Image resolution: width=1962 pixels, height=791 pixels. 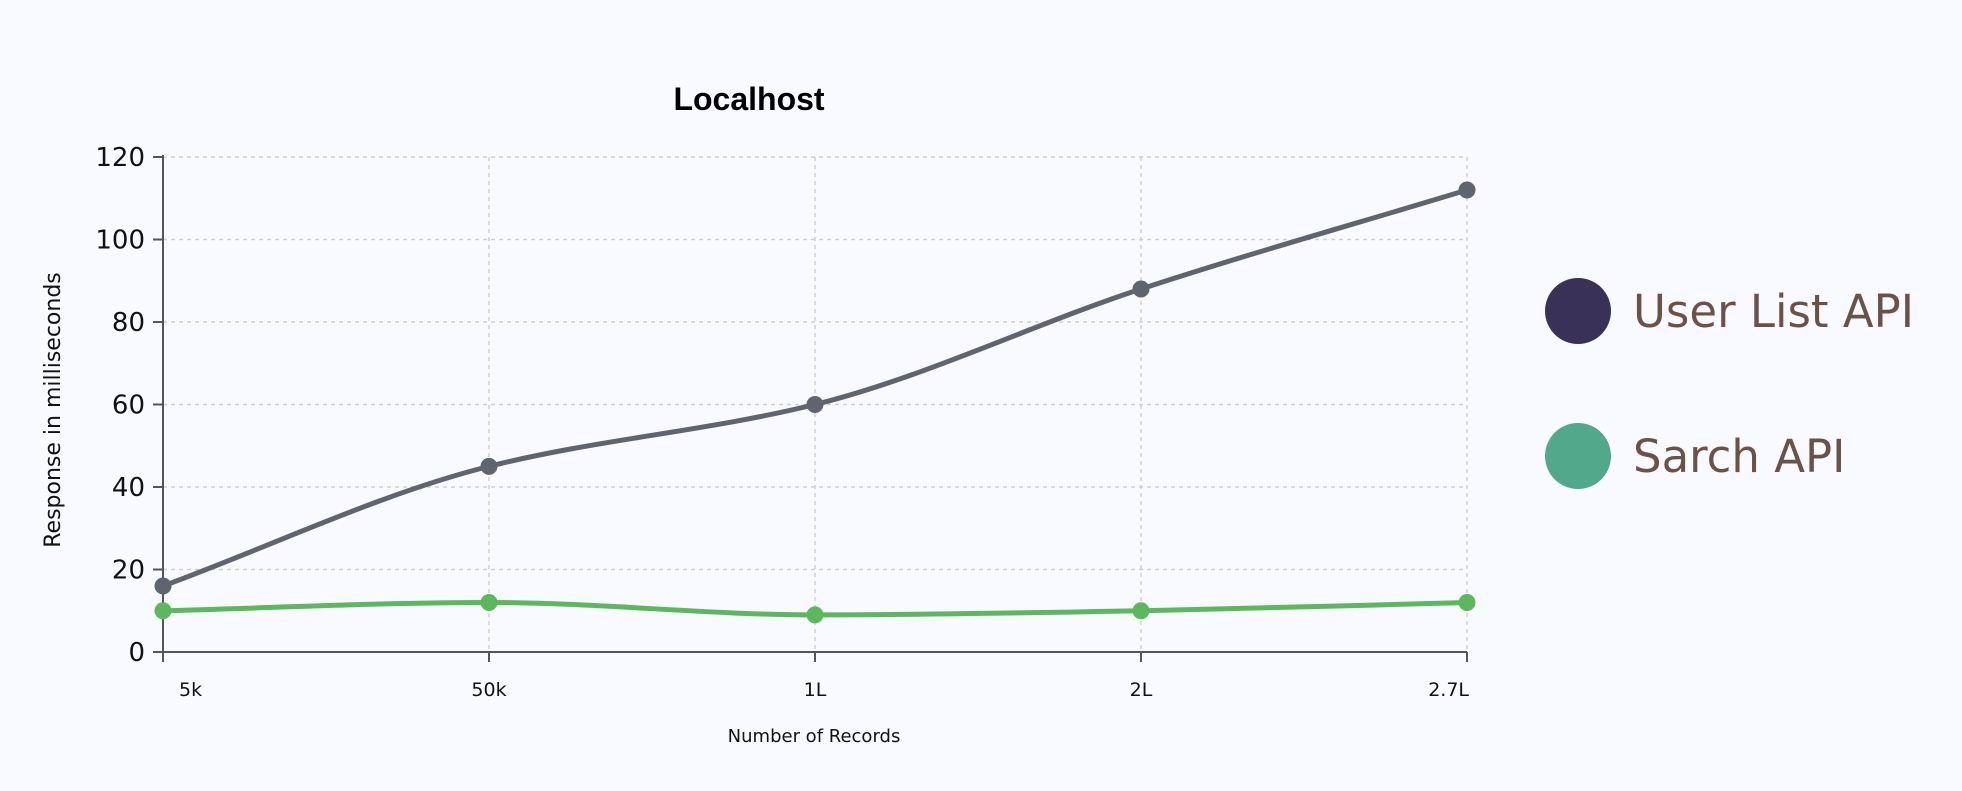 I want to click on chart-title: Localhost, so click(x=748, y=99).